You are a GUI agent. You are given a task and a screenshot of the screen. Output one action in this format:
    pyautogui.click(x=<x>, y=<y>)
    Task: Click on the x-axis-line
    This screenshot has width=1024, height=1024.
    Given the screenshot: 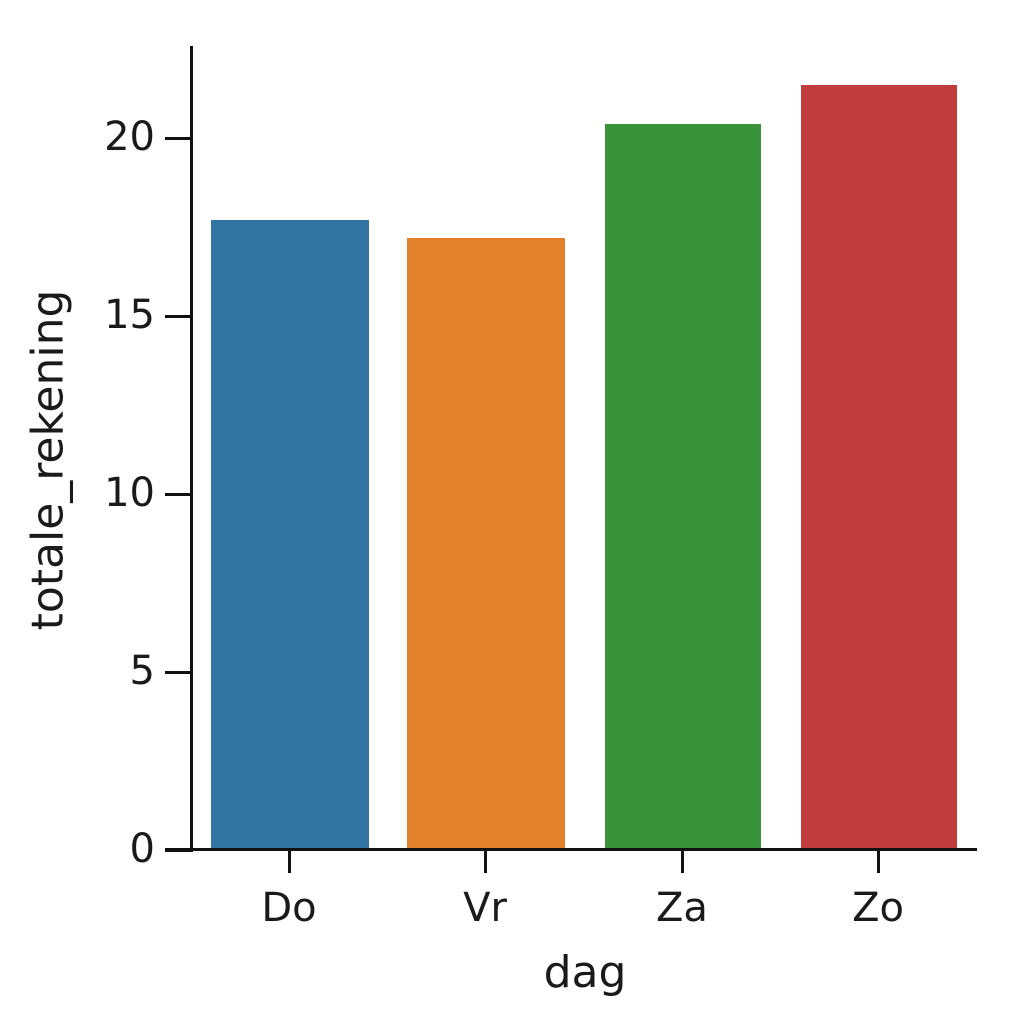 What is the action you would take?
    pyautogui.click(x=571, y=849)
    